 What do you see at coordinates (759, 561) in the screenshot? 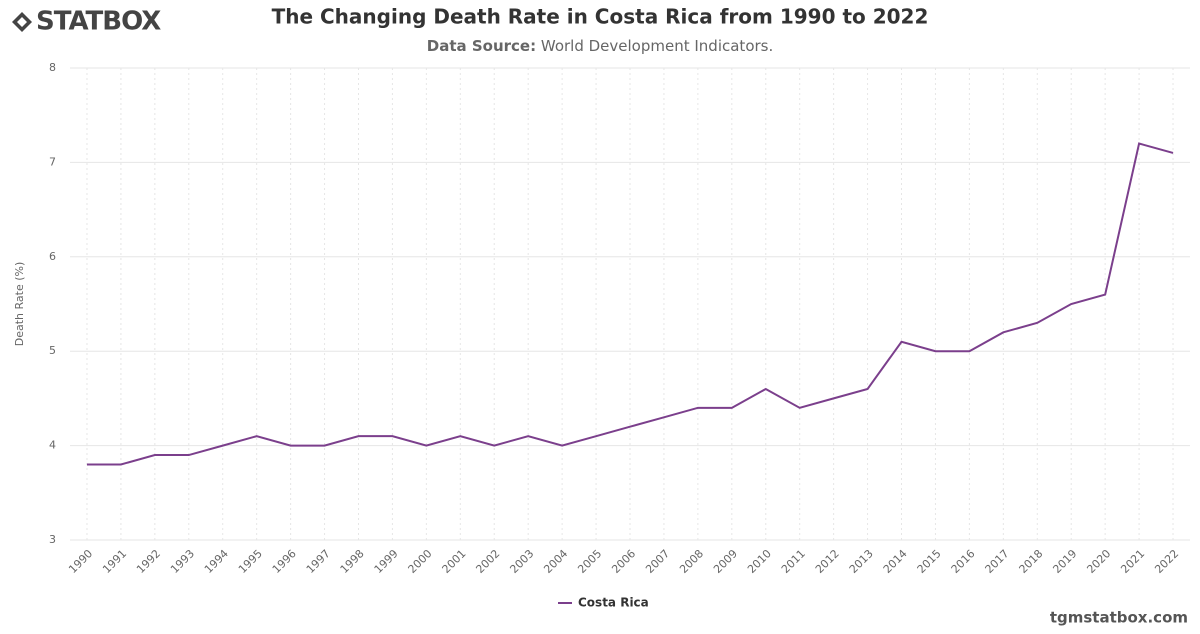
I see `x-tick-label: 2010` at bounding box center [759, 561].